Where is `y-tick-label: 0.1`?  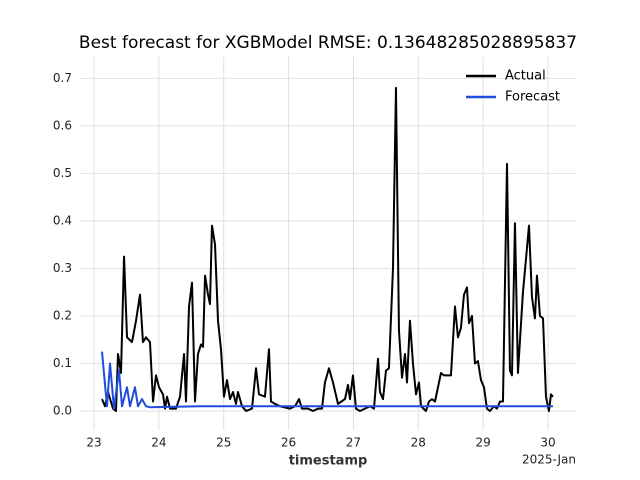
y-tick-label: 0.1 is located at coordinates (62, 363).